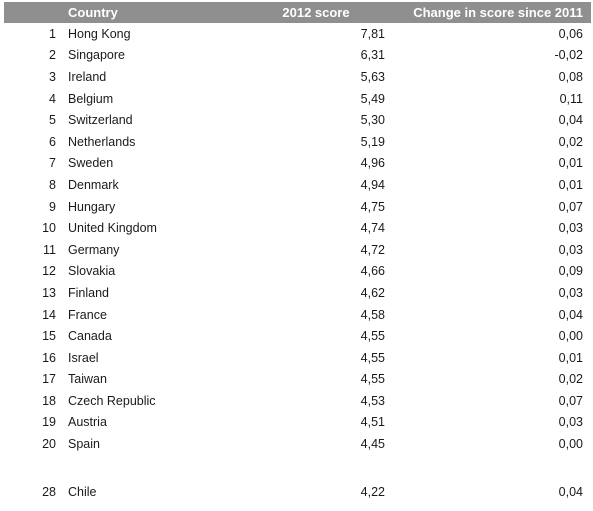 The height and width of the screenshot is (511, 593). What do you see at coordinates (372, 163) in the screenshot?
I see `score-cell: 4,96` at bounding box center [372, 163].